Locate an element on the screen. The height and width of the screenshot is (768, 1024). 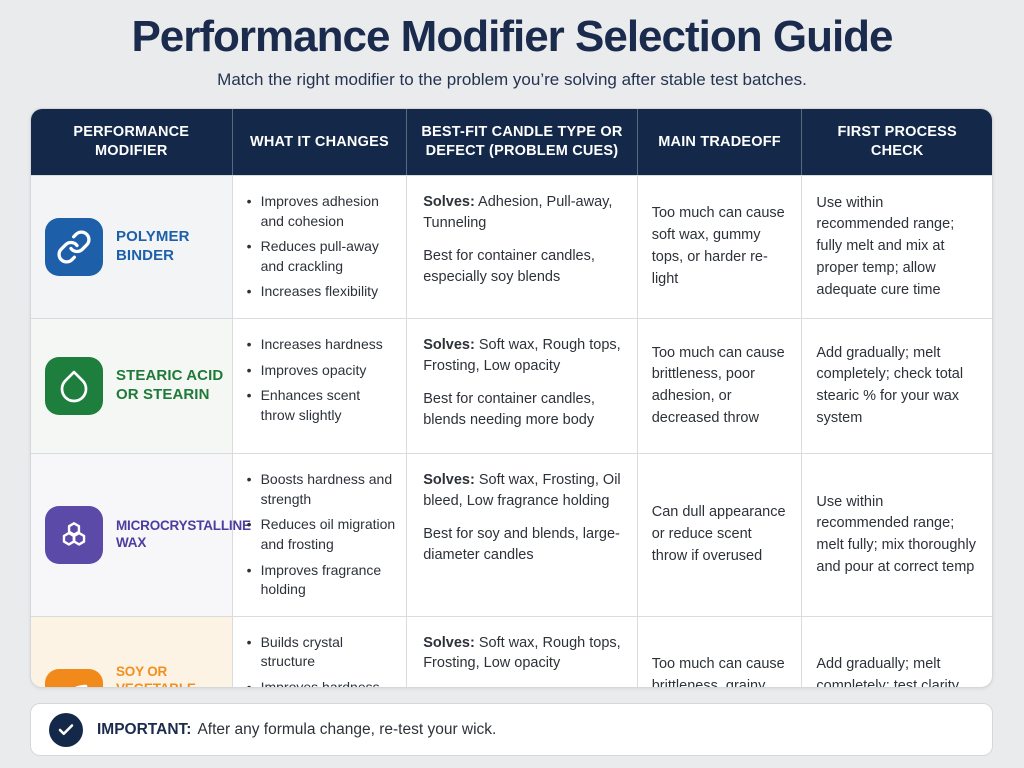
modifier-name: SOY OR VEGETABLE CRYSTAL MODIFIER is located at coordinates (156, 675).